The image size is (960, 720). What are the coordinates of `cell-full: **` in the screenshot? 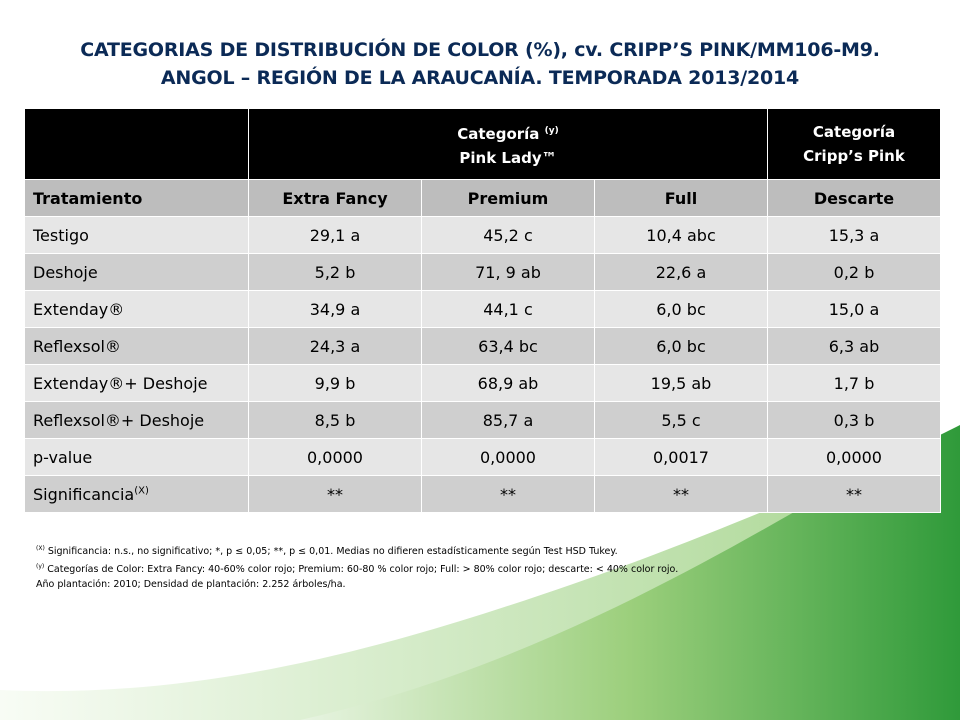 It's located at (681, 494).